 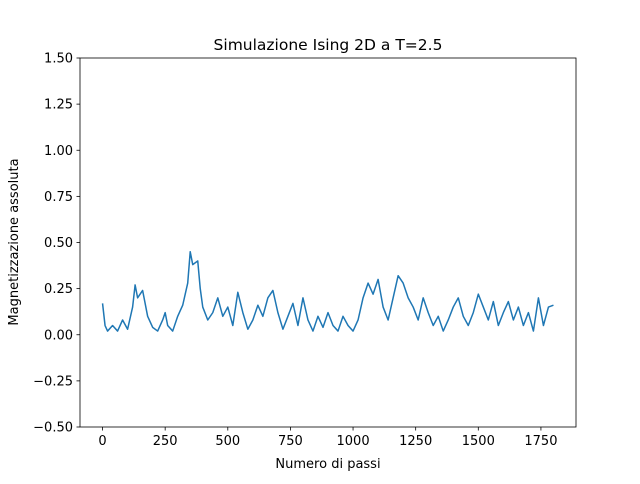 I want to click on x-tick-label: 750, so click(x=290, y=441).